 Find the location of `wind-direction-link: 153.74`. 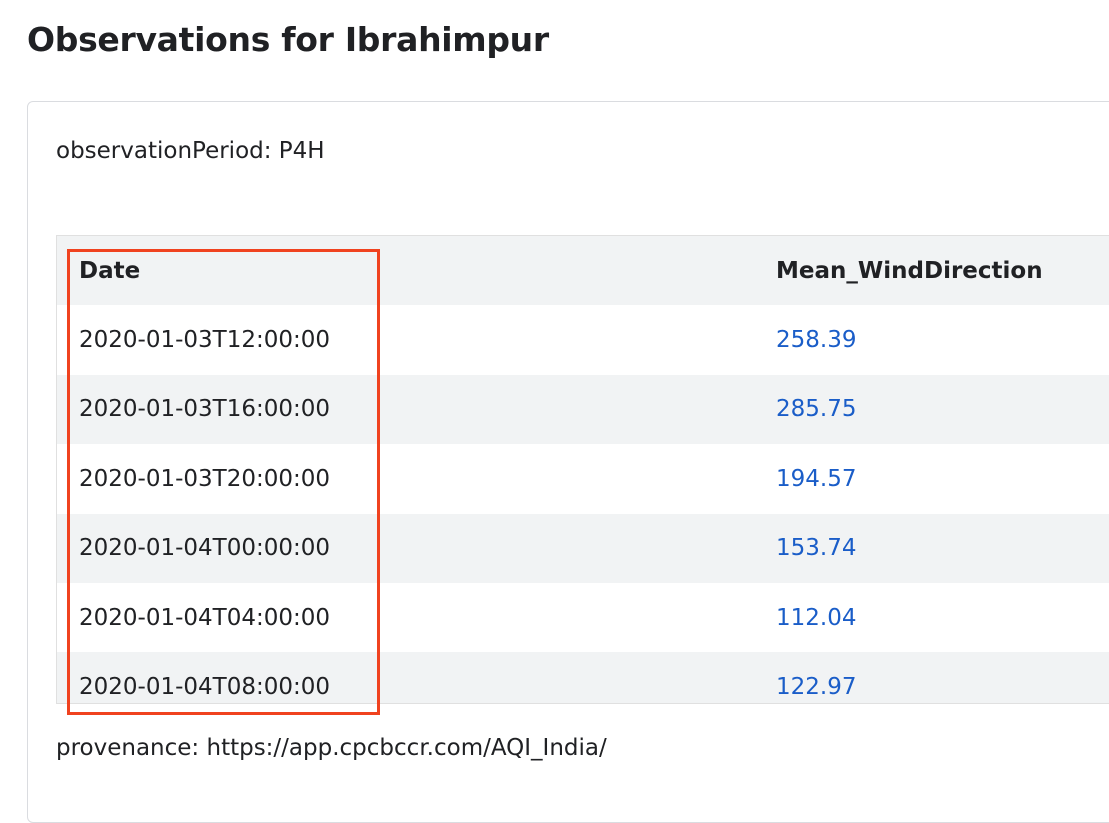

wind-direction-link: 153.74 is located at coordinates (816, 548).